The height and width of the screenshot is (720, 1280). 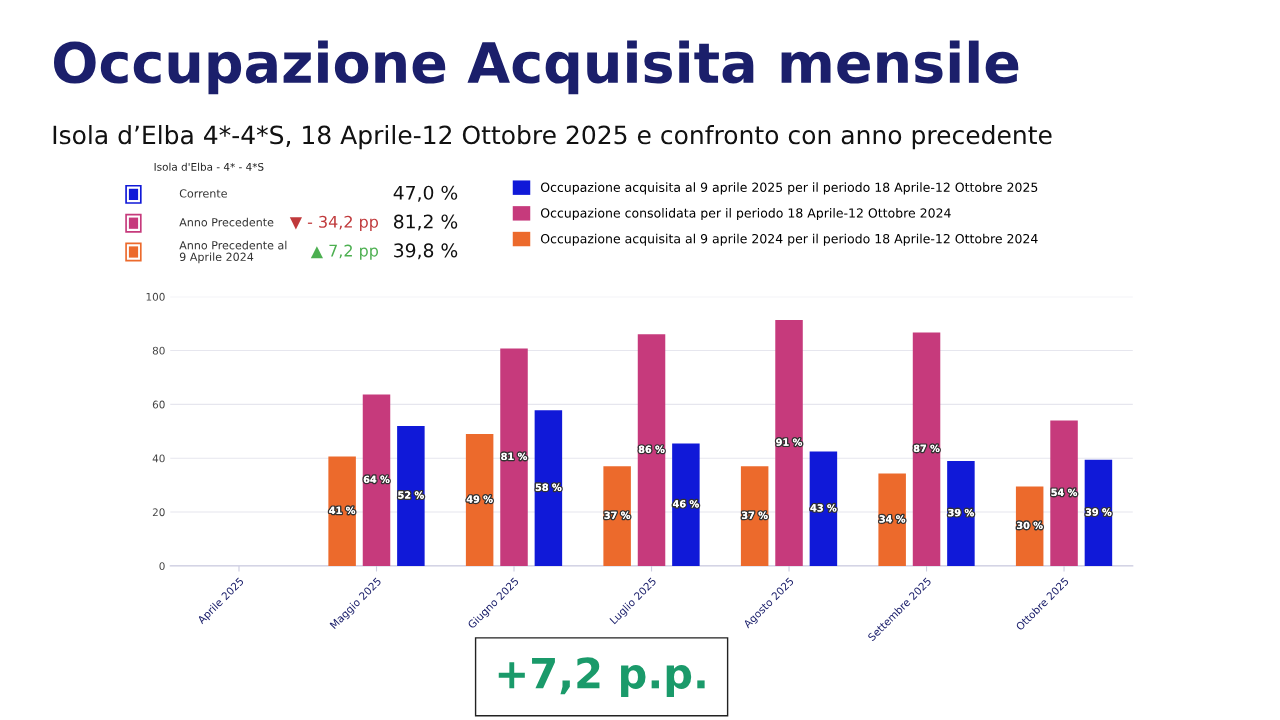 I want to click on data-label: 86 %, so click(x=651, y=449).